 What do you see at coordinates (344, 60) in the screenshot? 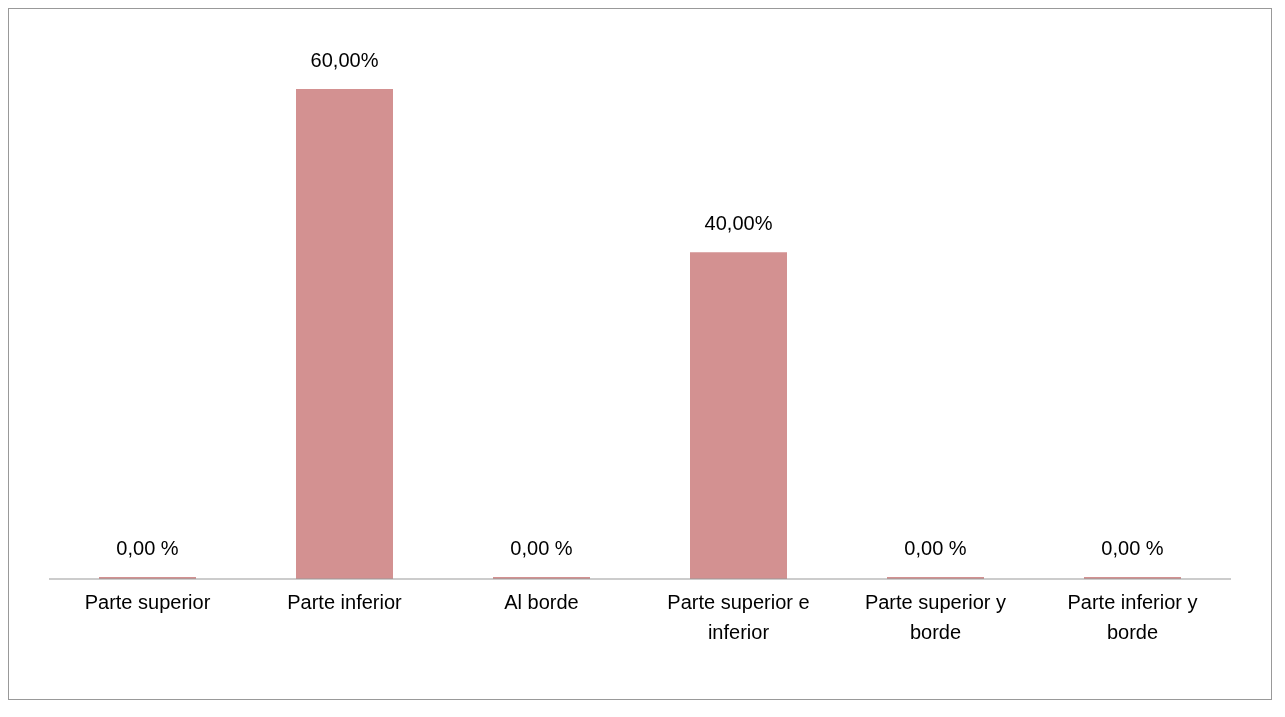
I see `data-label: 60,00%` at bounding box center [344, 60].